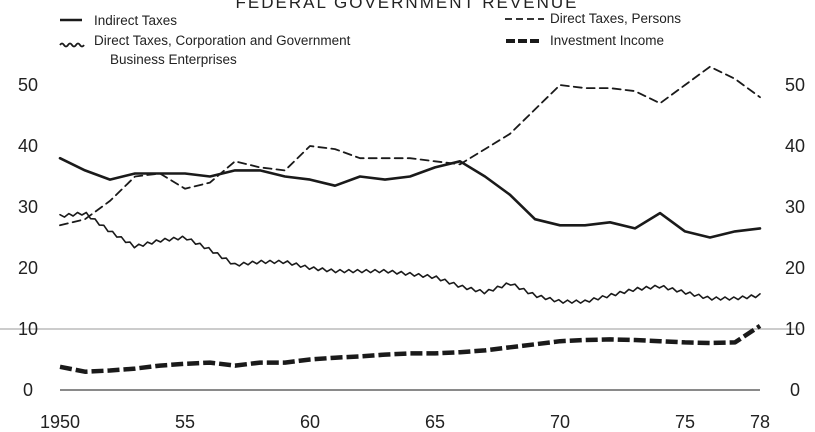 This screenshot has width=815, height=432. Describe the element at coordinates (72, 45) in the screenshot. I see `legend-swatch-corporation-taxes` at that location.